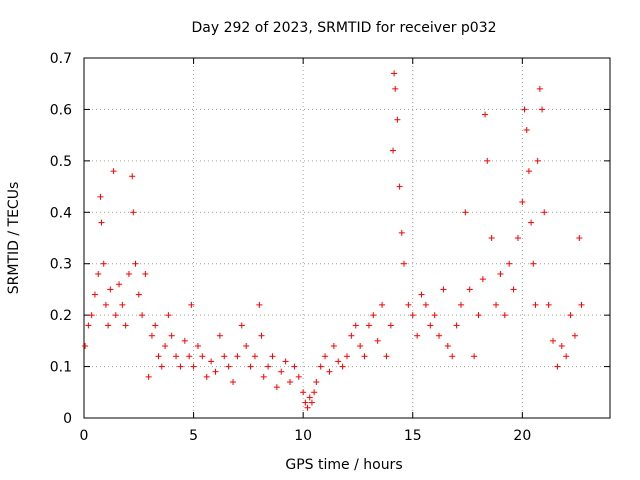 The width and height of the screenshot is (640, 480). I want to click on x-tick-label: 5, so click(193, 436).